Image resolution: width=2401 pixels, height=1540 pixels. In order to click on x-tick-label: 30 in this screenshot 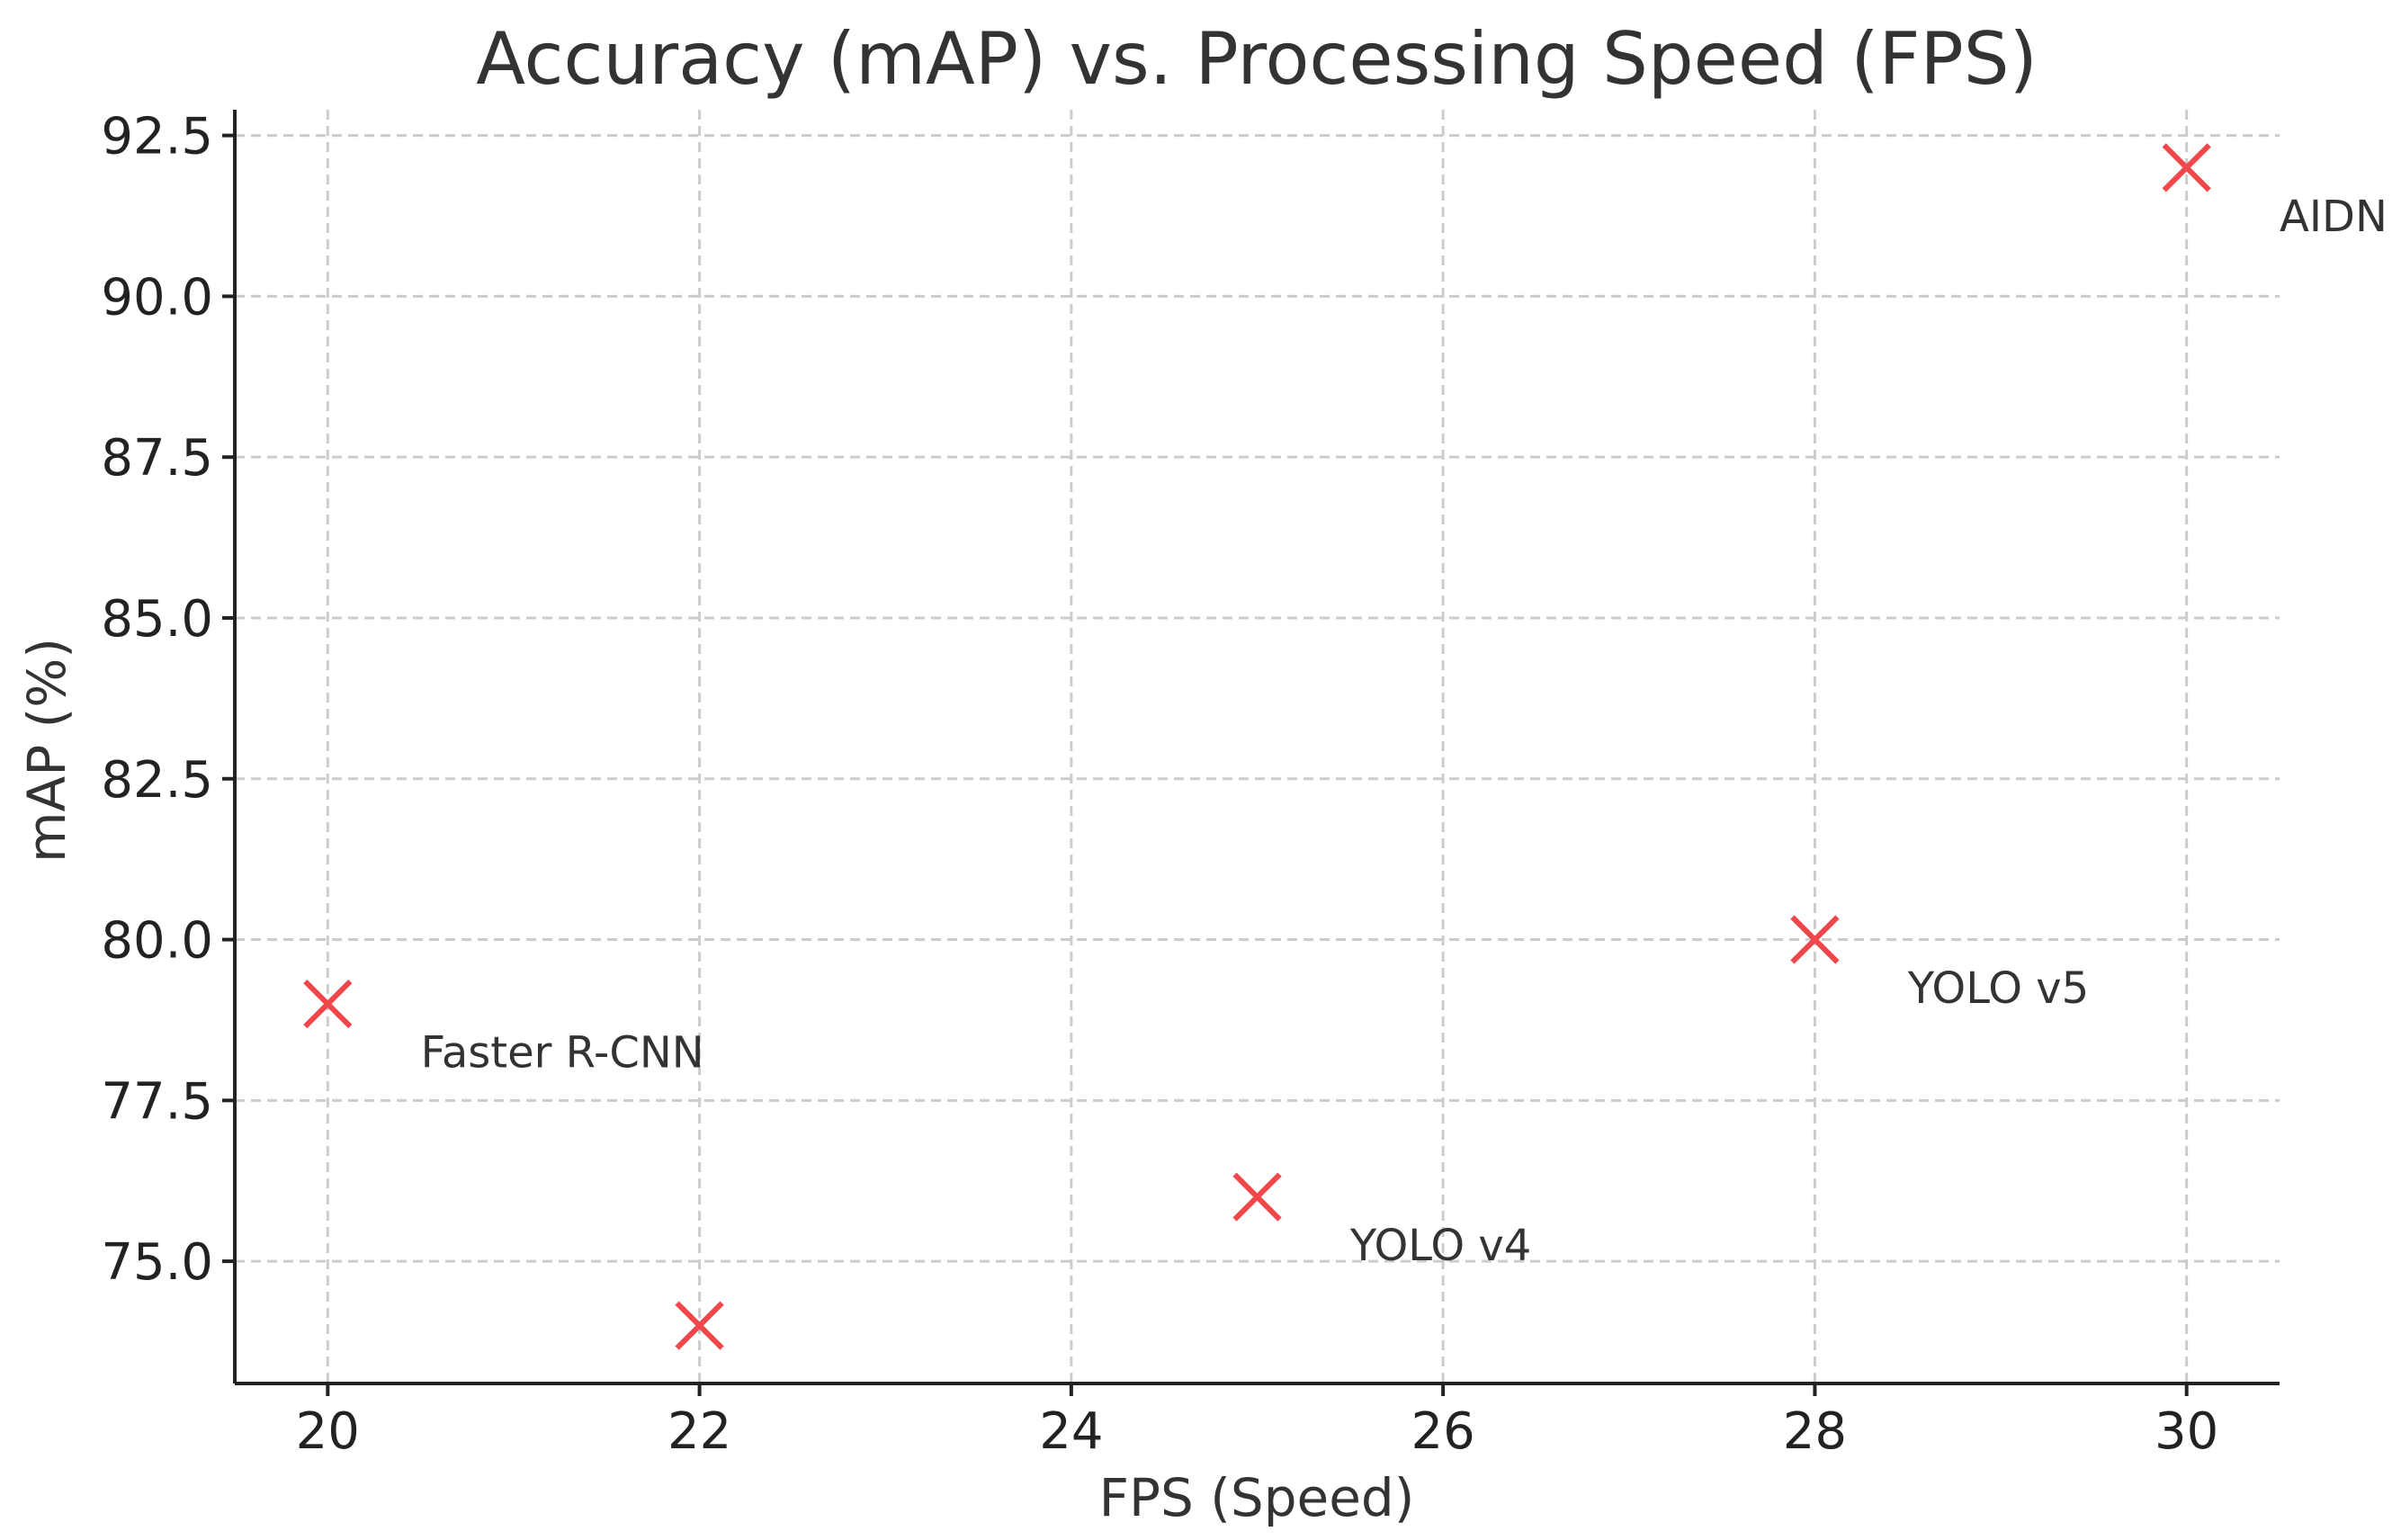, I will do `click(2186, 1431)`.